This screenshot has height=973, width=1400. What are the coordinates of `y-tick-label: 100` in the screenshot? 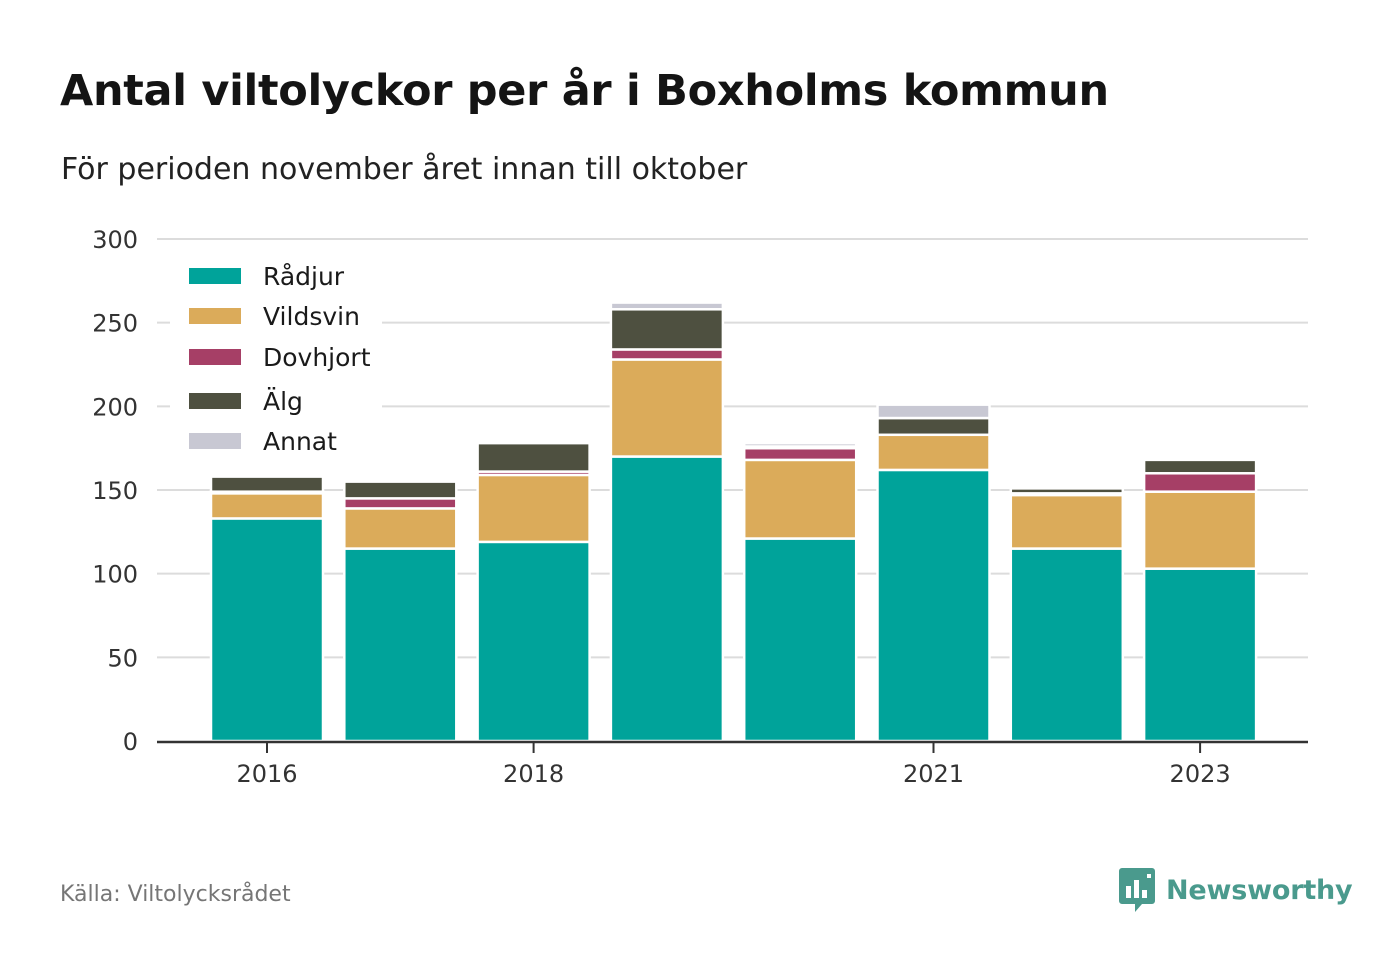 It's located at (115, 575).